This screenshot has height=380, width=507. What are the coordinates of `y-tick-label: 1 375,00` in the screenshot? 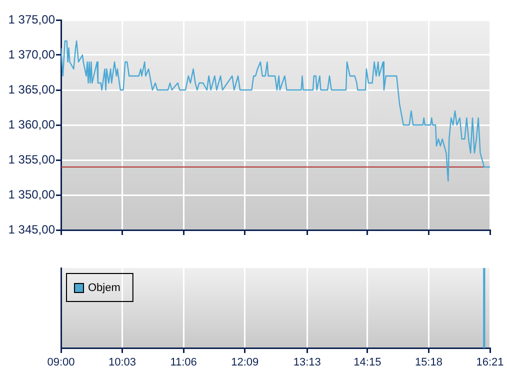 It's located at (32, 19).